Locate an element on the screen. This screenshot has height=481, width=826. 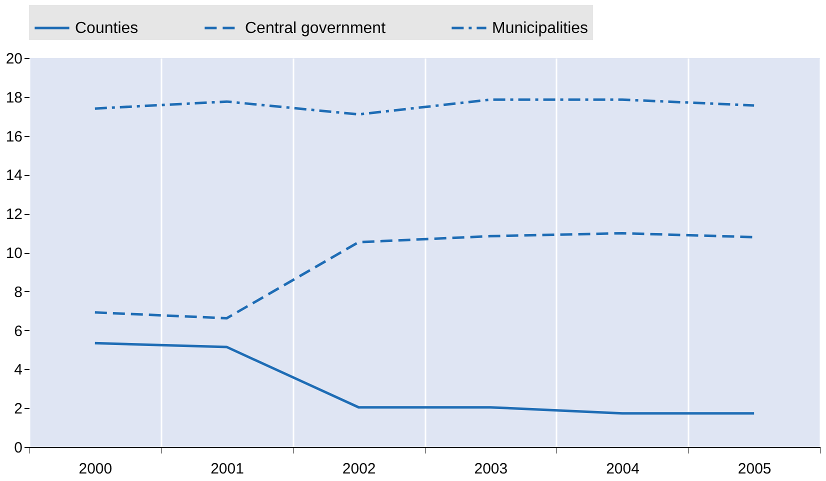
x-tick-label: 2005 is located at coordinates (755, 469).